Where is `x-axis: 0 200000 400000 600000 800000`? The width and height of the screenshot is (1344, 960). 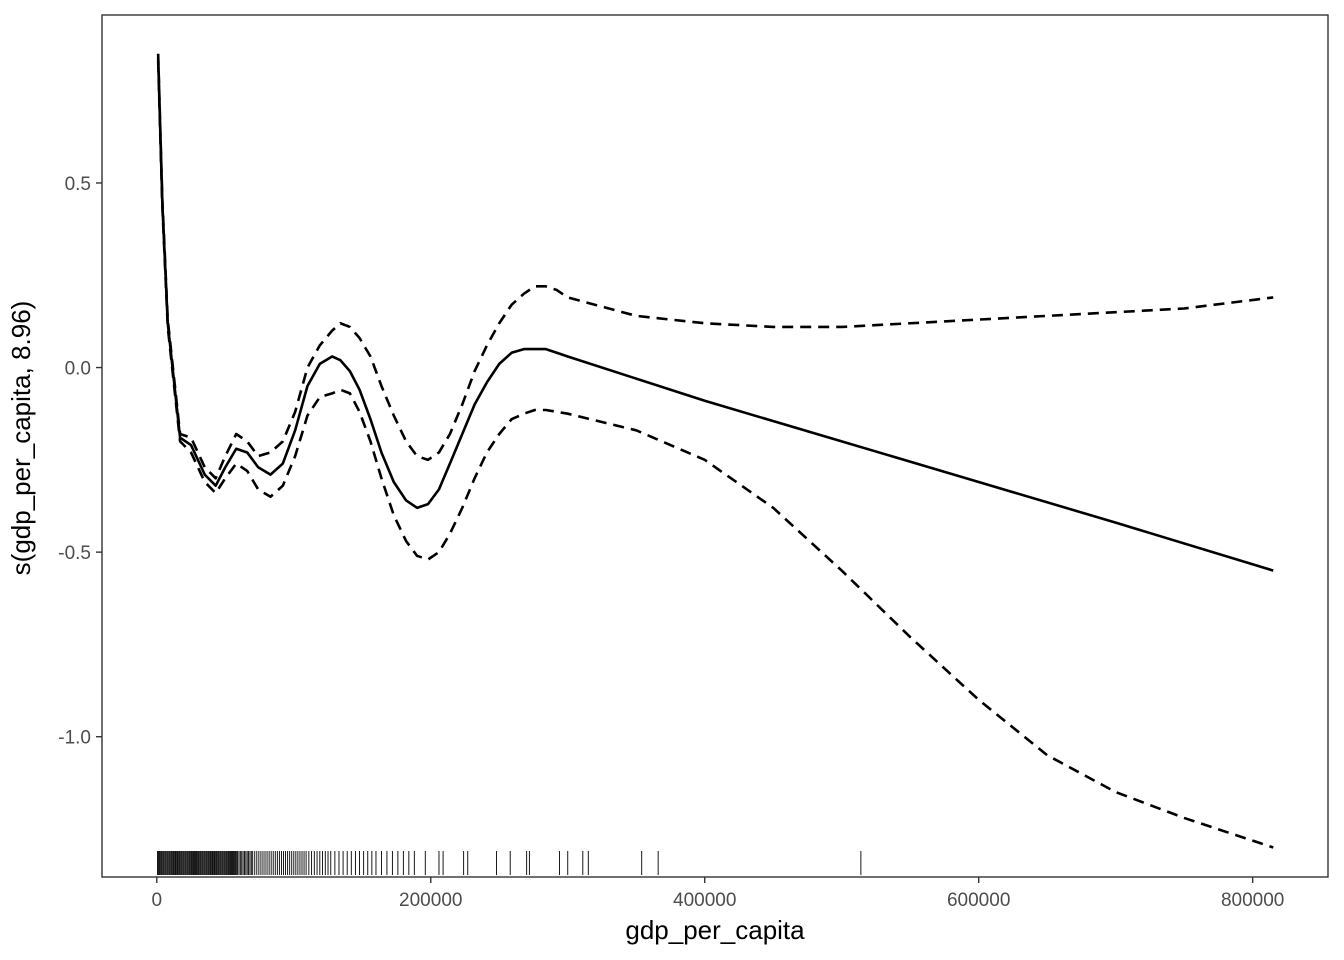
x-axis: 0 200000 400000 600000 800000 is located at coordinates (718, 894).